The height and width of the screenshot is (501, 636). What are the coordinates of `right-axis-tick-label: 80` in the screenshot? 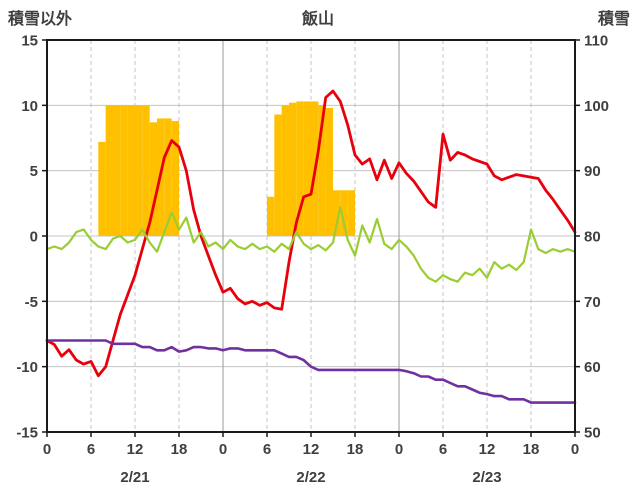 It's located at (592, 237).